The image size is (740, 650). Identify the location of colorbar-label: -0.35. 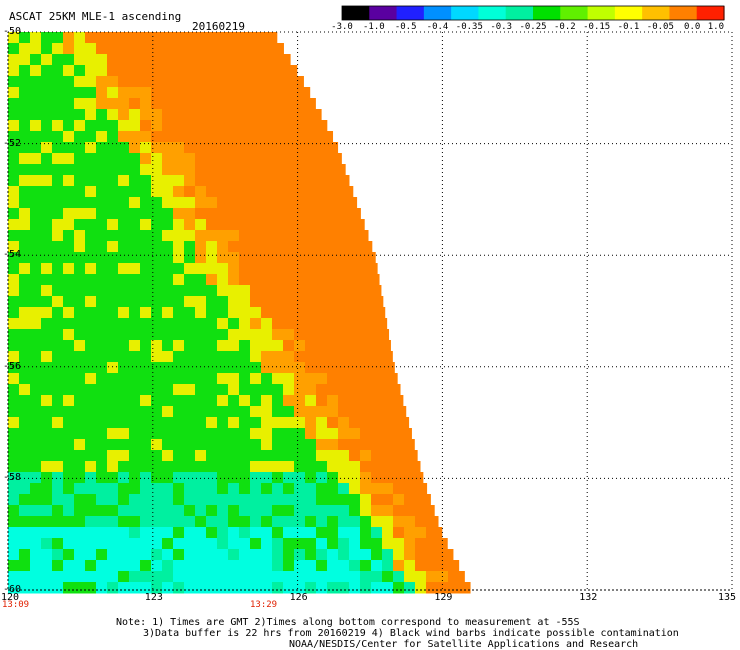
(469, 26).